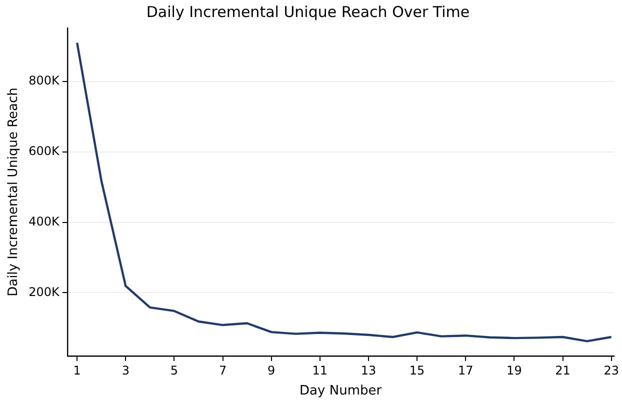 The width and height of the screenshot is (622, 403). I want to click on y-tick-label: 800K, so click(44, 81).